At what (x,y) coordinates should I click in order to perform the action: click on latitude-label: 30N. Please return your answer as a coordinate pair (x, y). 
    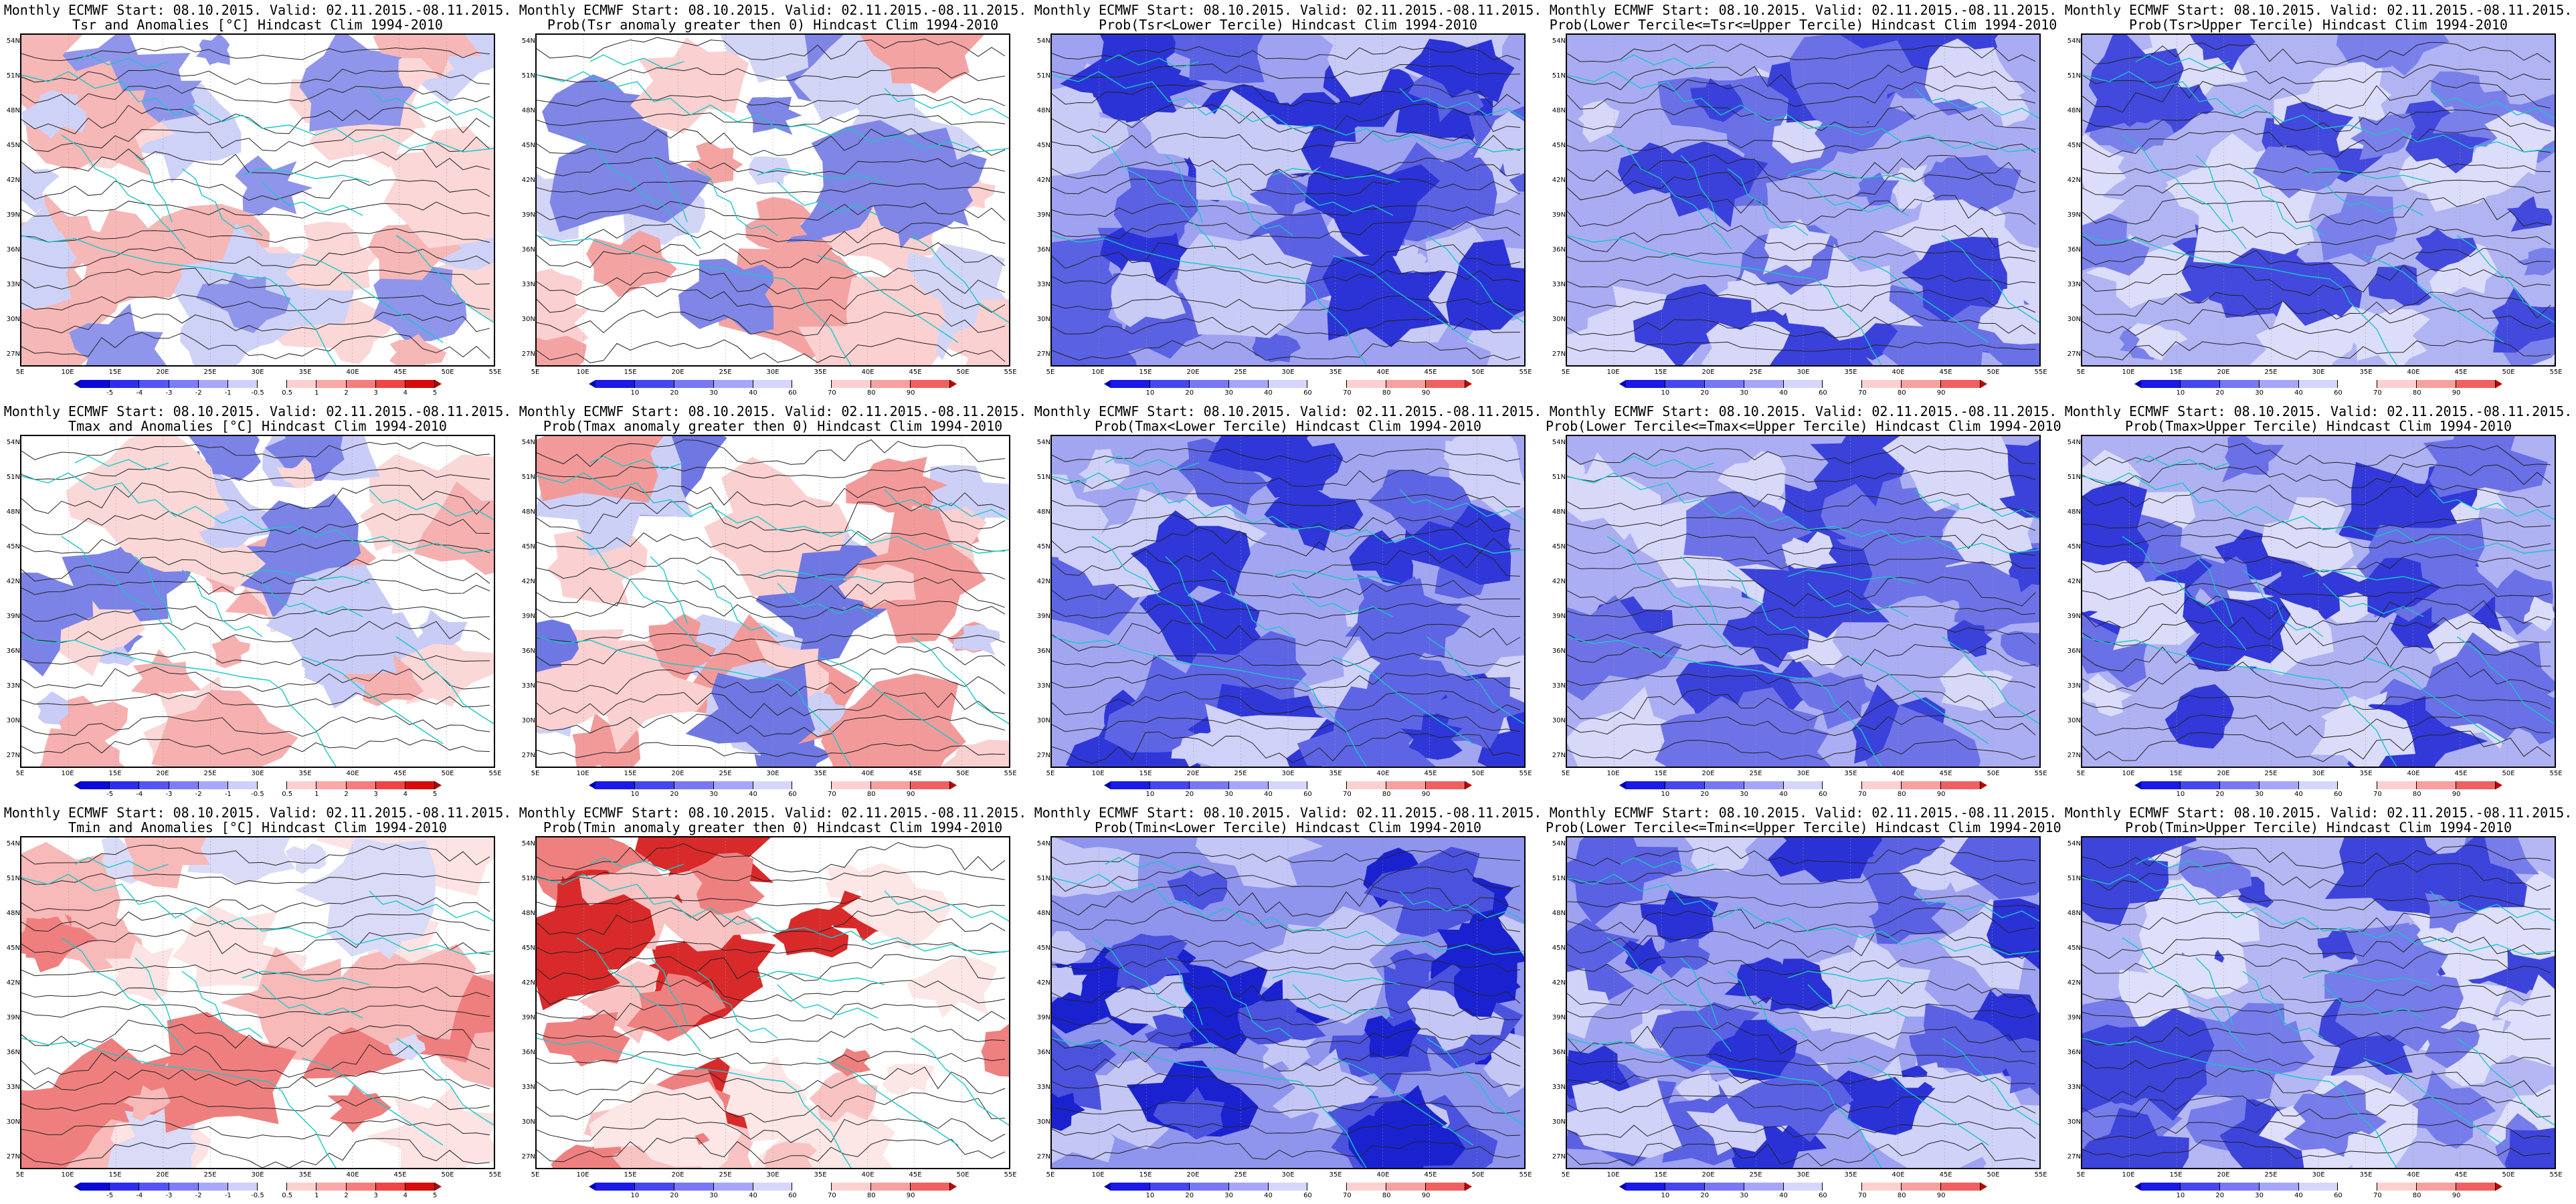
    Looking at the image, I should click on (1043, 319).